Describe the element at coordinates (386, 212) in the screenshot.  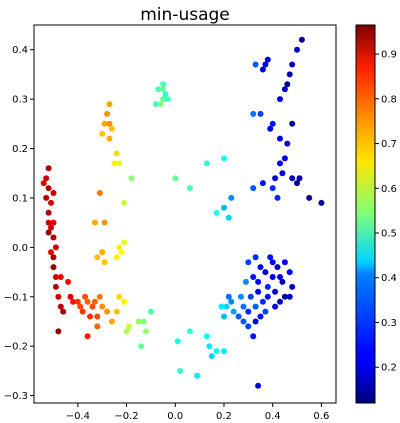
I see `colorbar-ticks: 0.2 0.3 0.4 0.5 0.6 0.7 0.8 0.9` at that location.